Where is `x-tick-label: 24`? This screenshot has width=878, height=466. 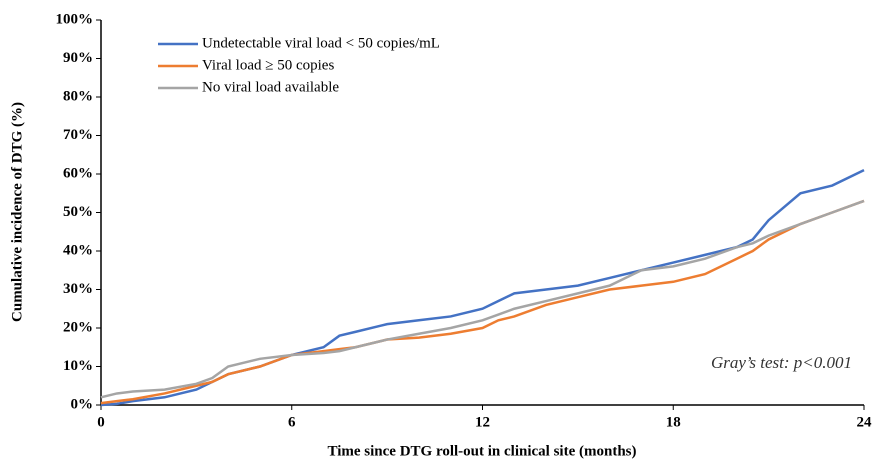
x-tick-label: 24 is located at coordinates (865, 422).